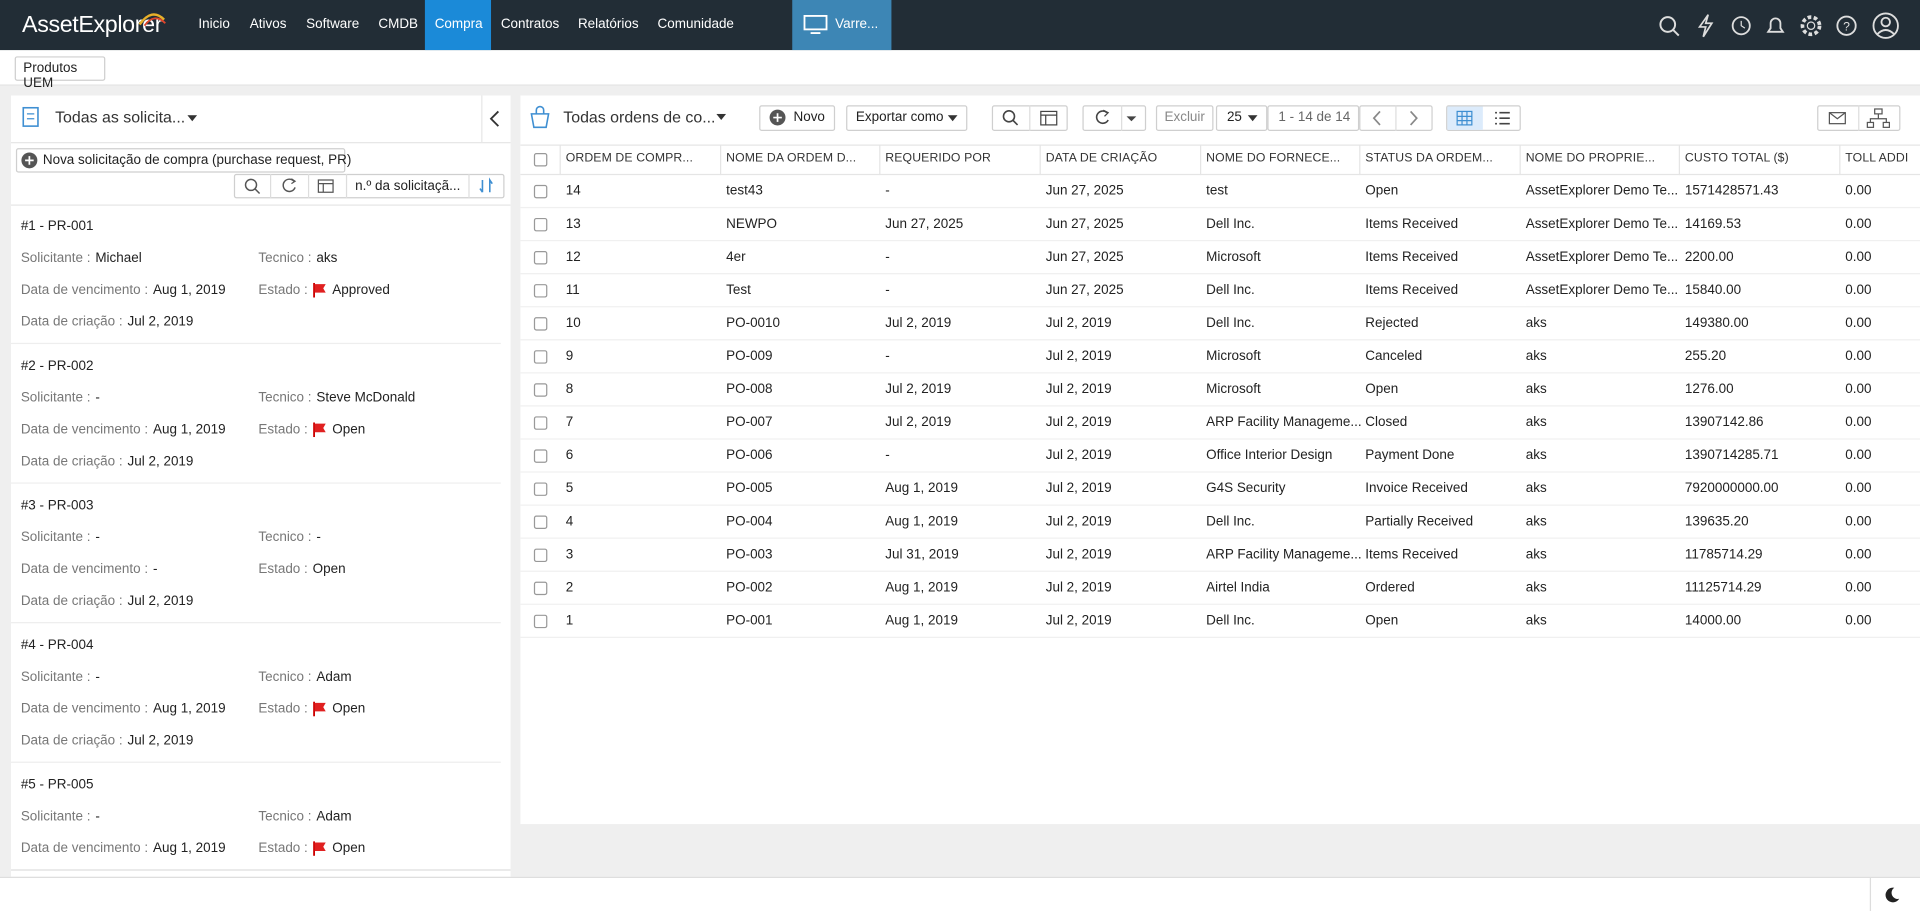  What do you see at coordinates (1101, 158) in the screenshot?
I see `column-header: DATA DE CRIAÇÃO` at bounding box center [1101, 158].